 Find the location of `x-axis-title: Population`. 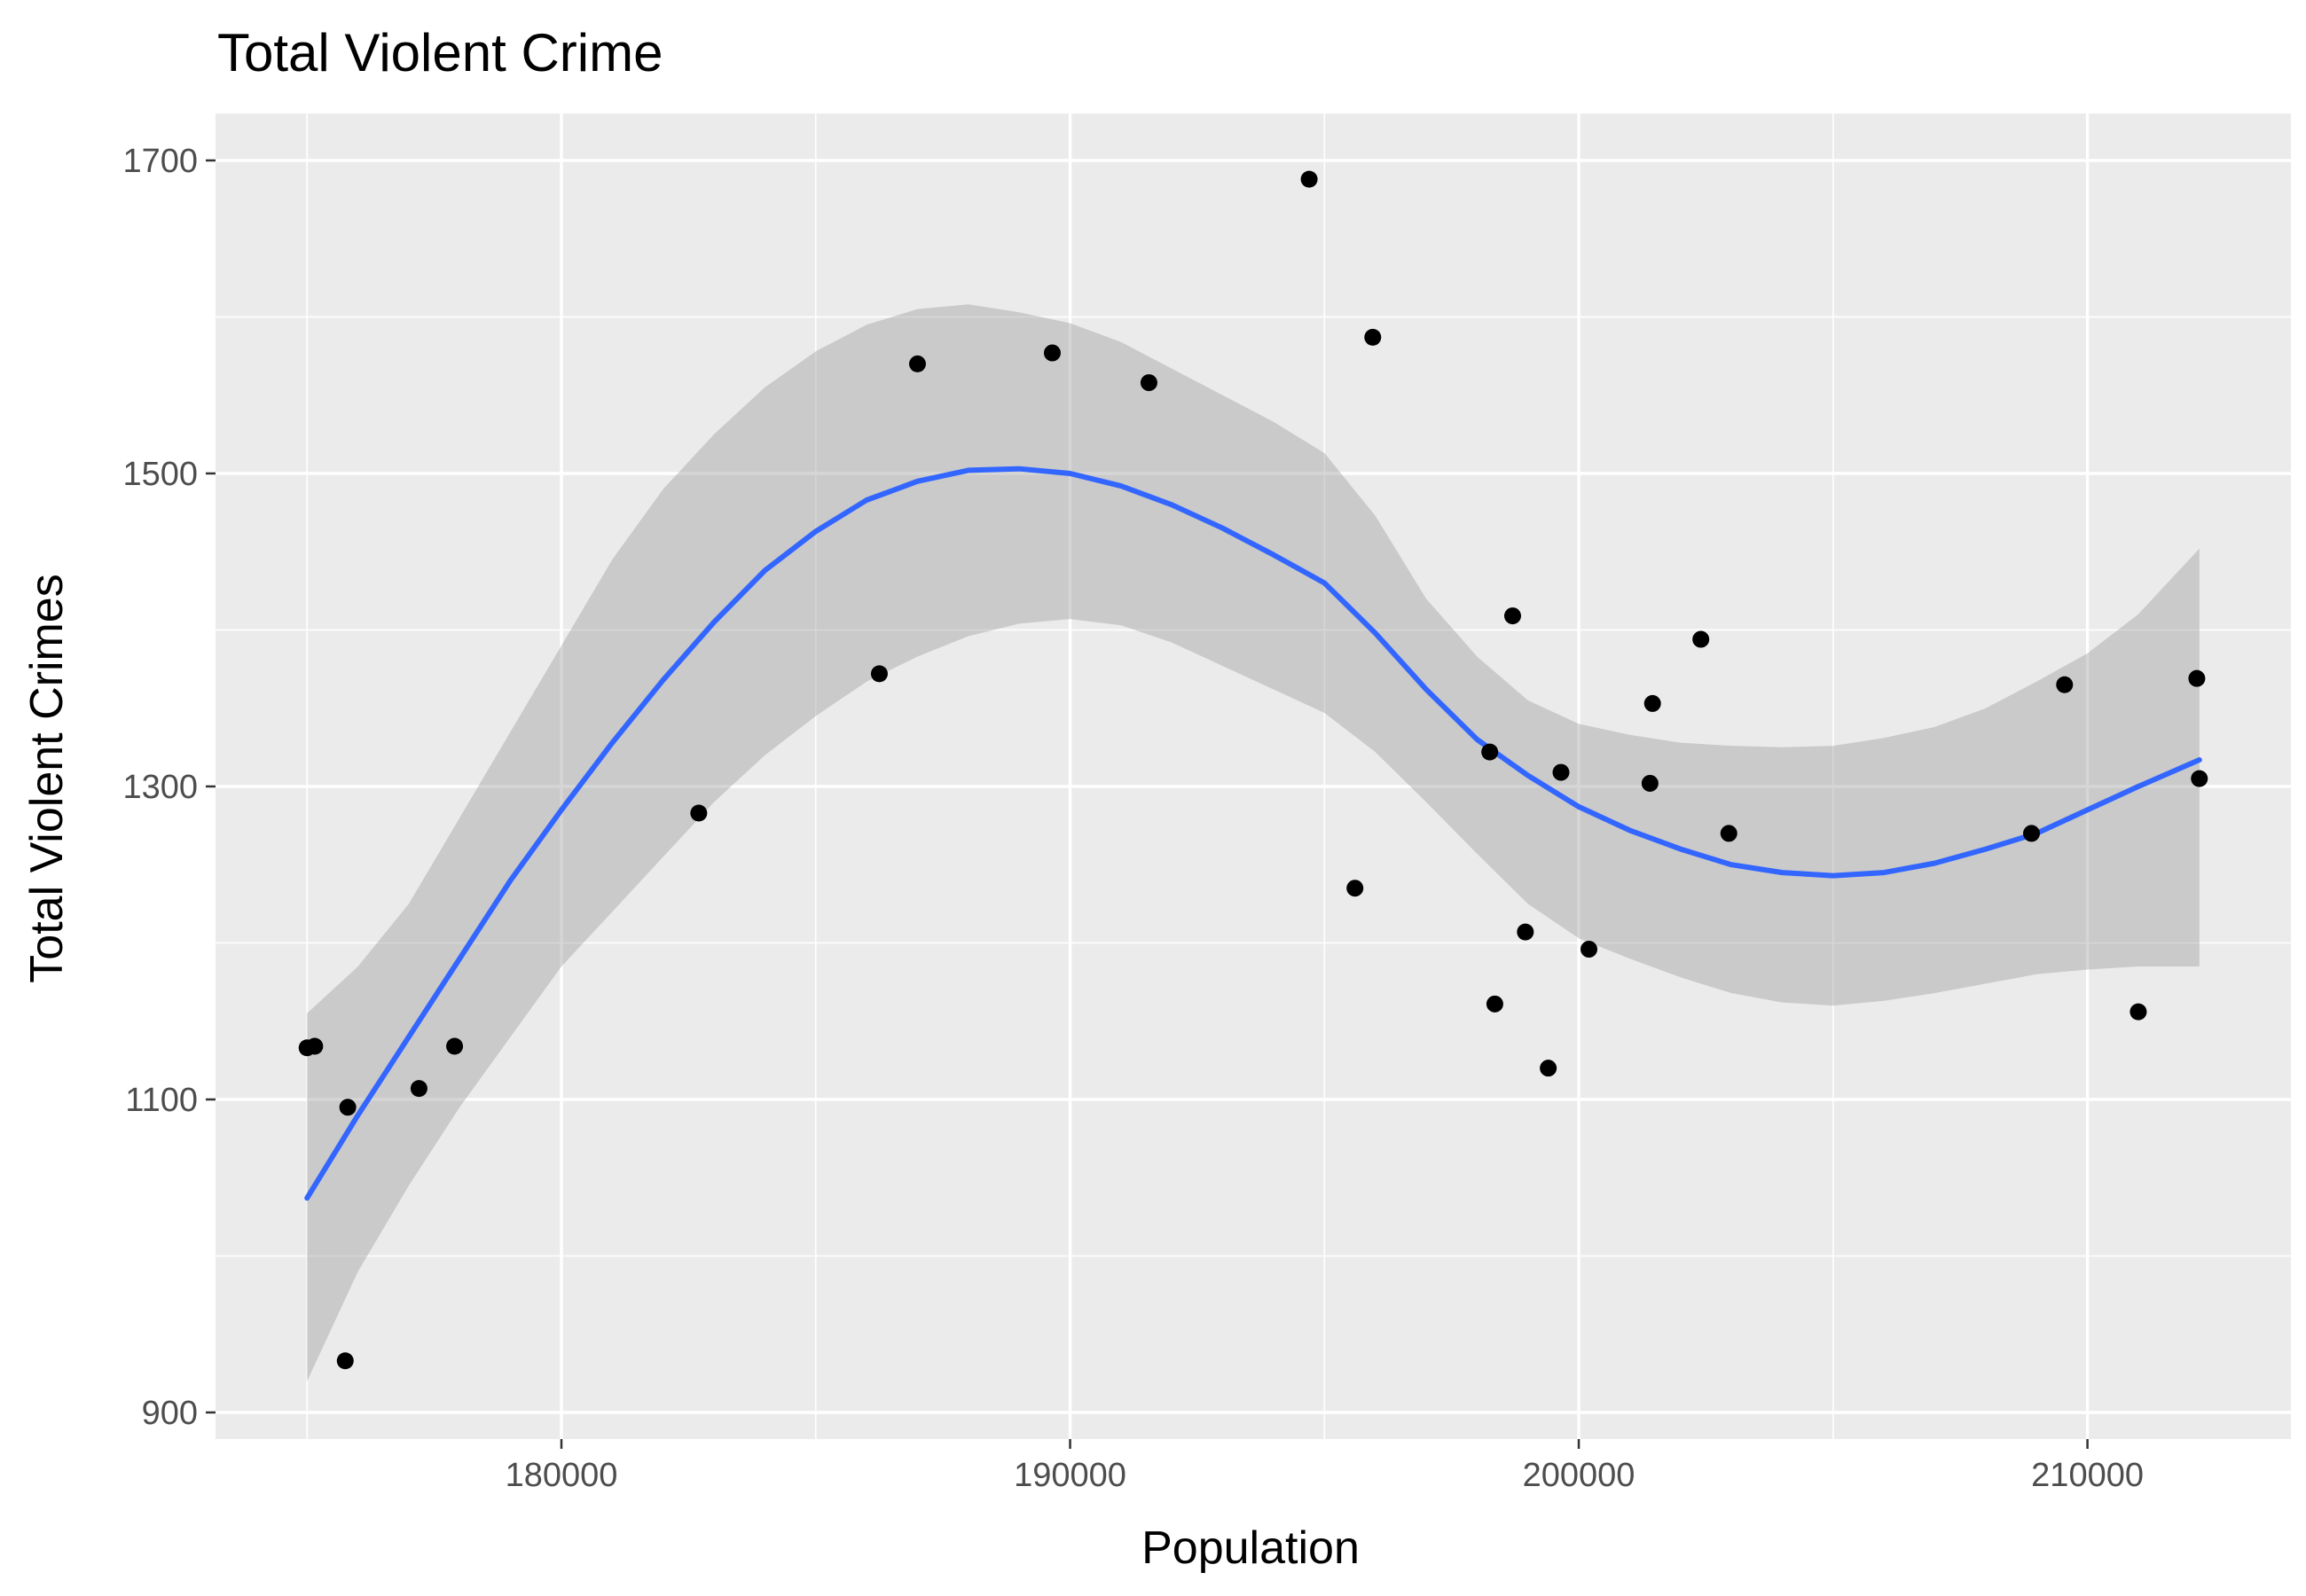

x-axis-title: Population is located at coordinates (1250, 1548).